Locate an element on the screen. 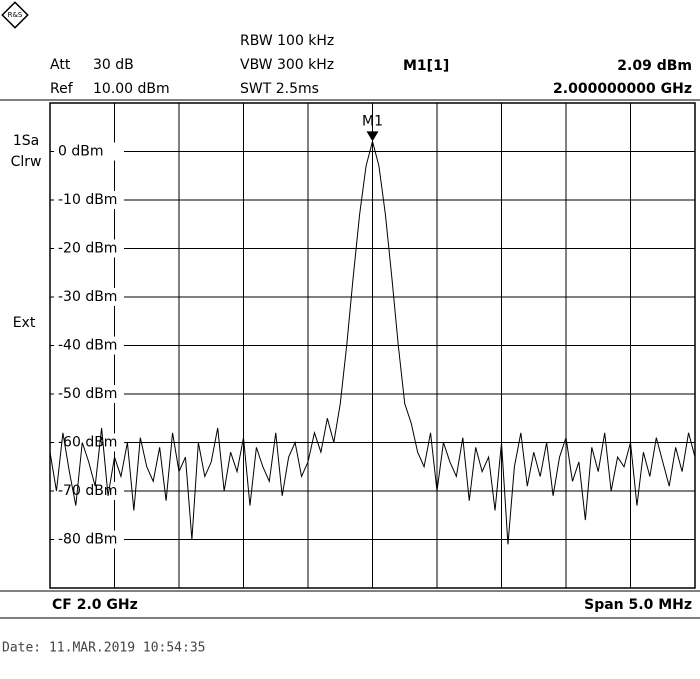  ref: 10.00 dBm is located at coordinates (131, 89).